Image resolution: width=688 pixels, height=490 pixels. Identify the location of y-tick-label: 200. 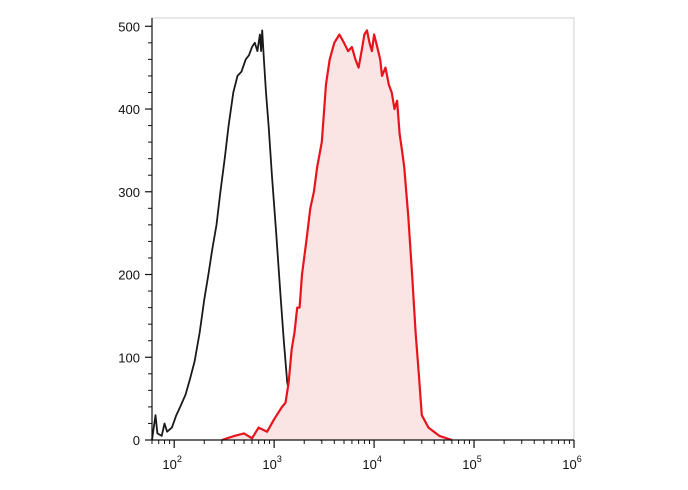
(129, 275).